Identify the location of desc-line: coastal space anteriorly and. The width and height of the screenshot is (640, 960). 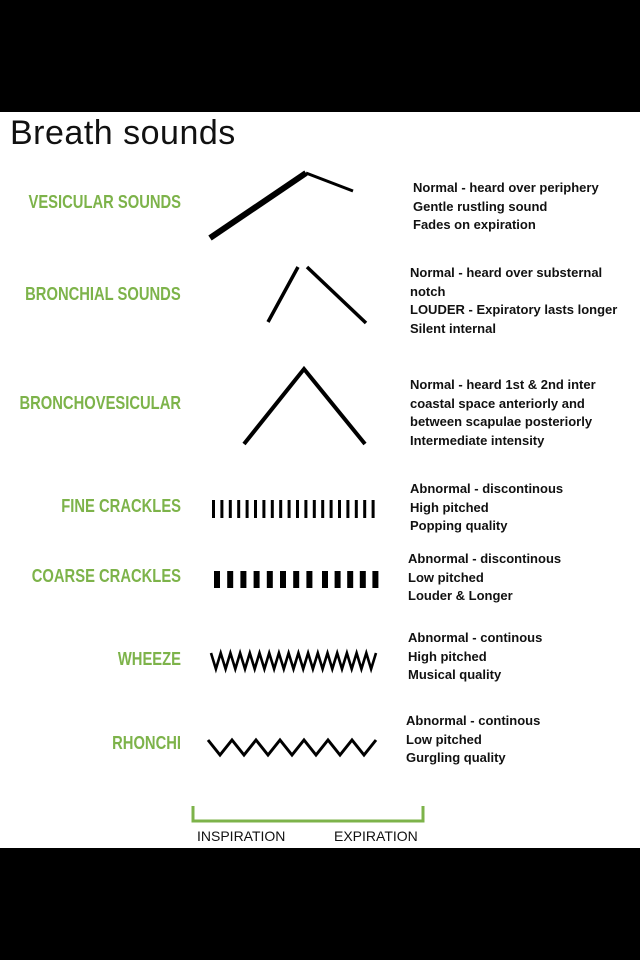
(497, 403).